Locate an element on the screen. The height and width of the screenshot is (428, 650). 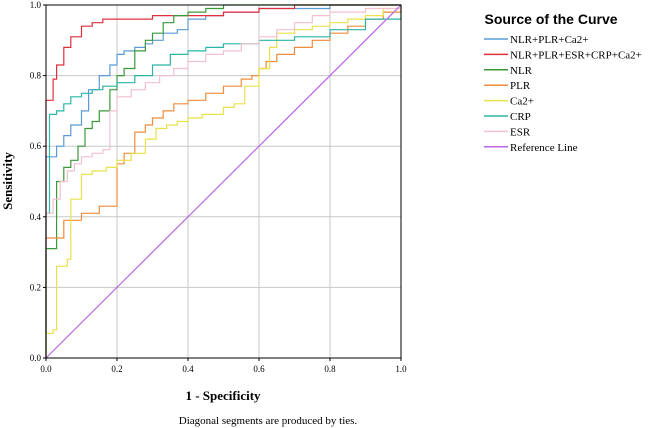
x-tick-label: 1.0 is located at coordinates (401, 369).